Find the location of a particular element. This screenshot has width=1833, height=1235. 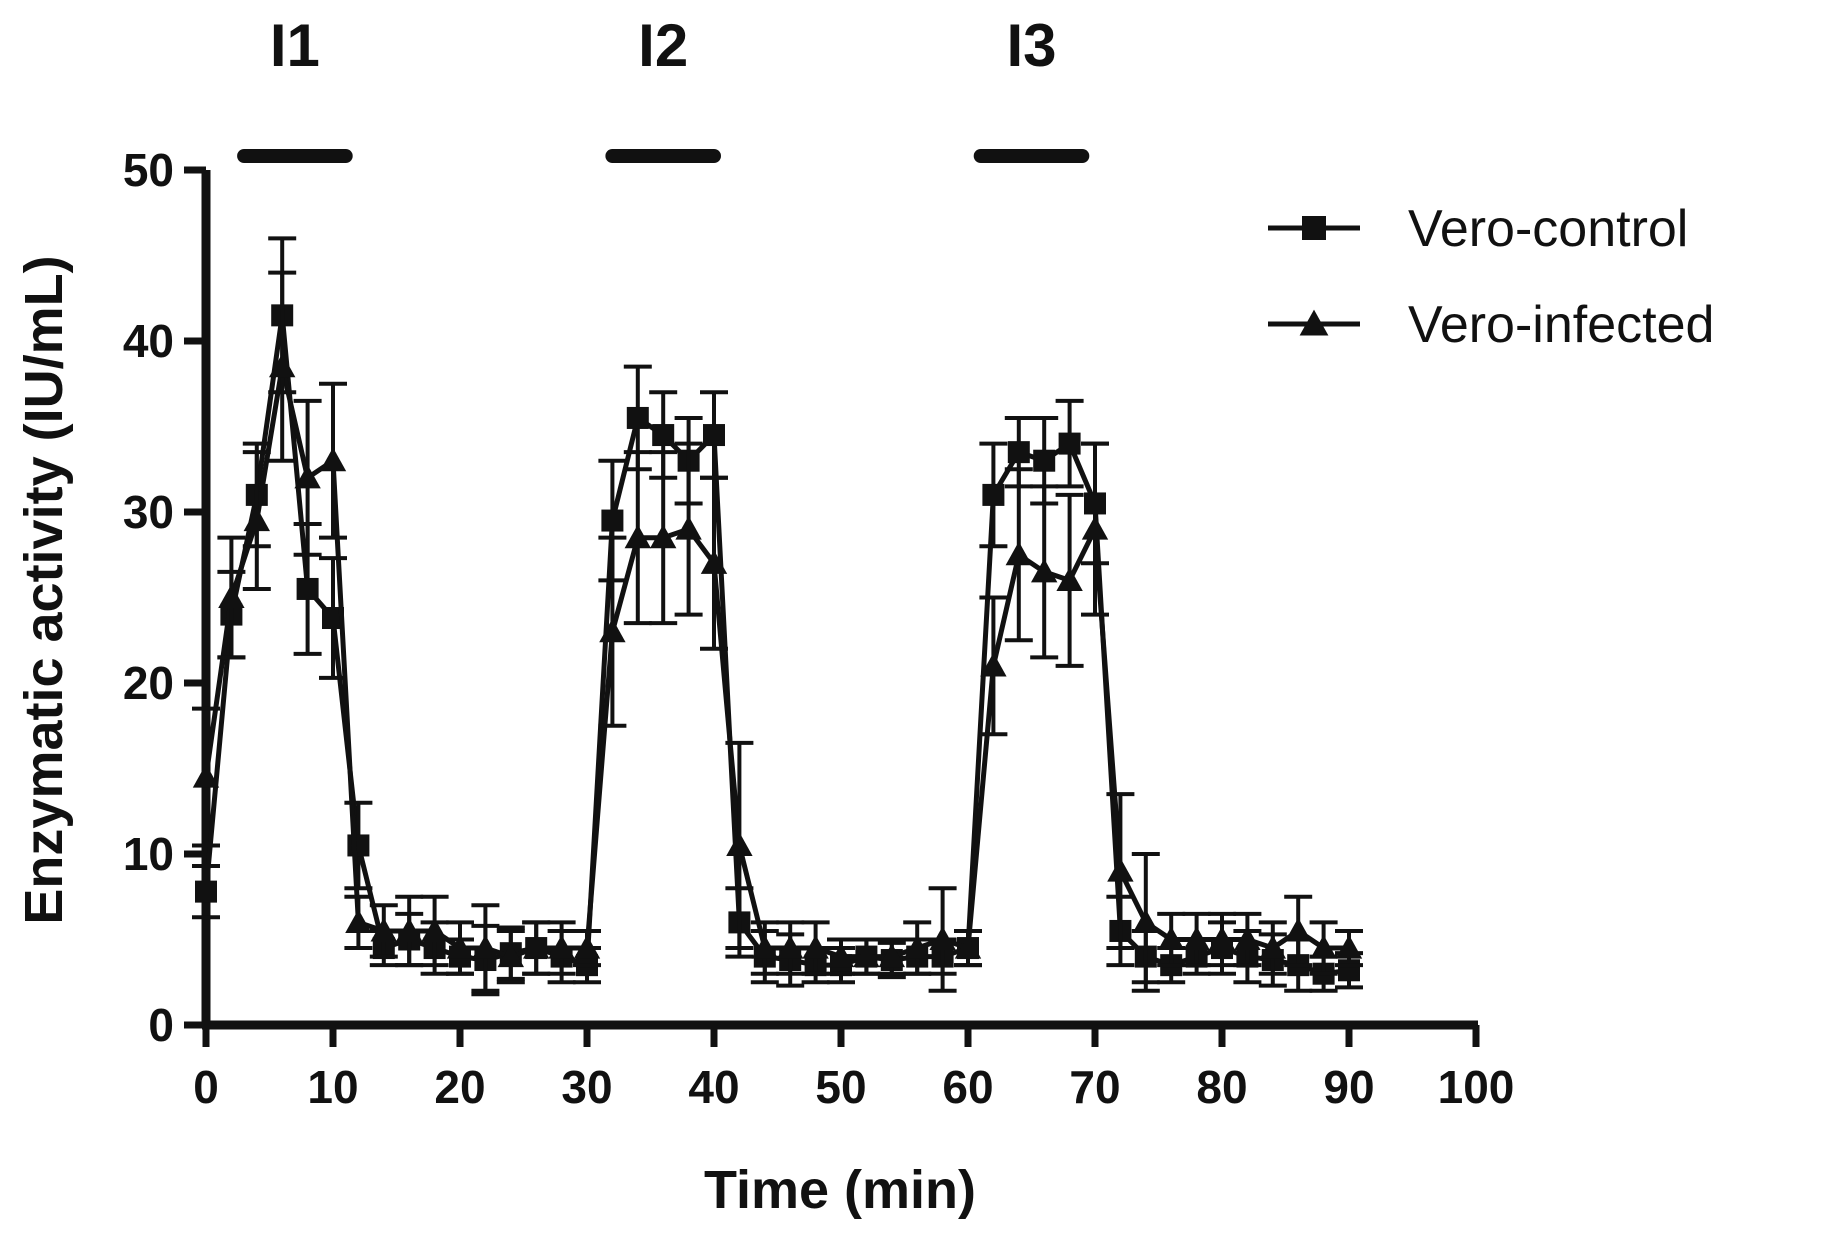

legend-label: Vero-control is located at coordinates (1548, 229).